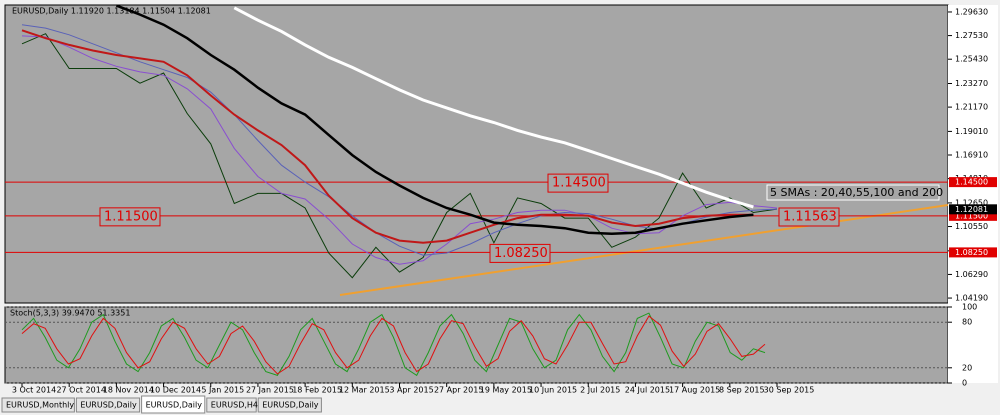  I want to click on y-tick-label: 1.21170, so click(971, 107).